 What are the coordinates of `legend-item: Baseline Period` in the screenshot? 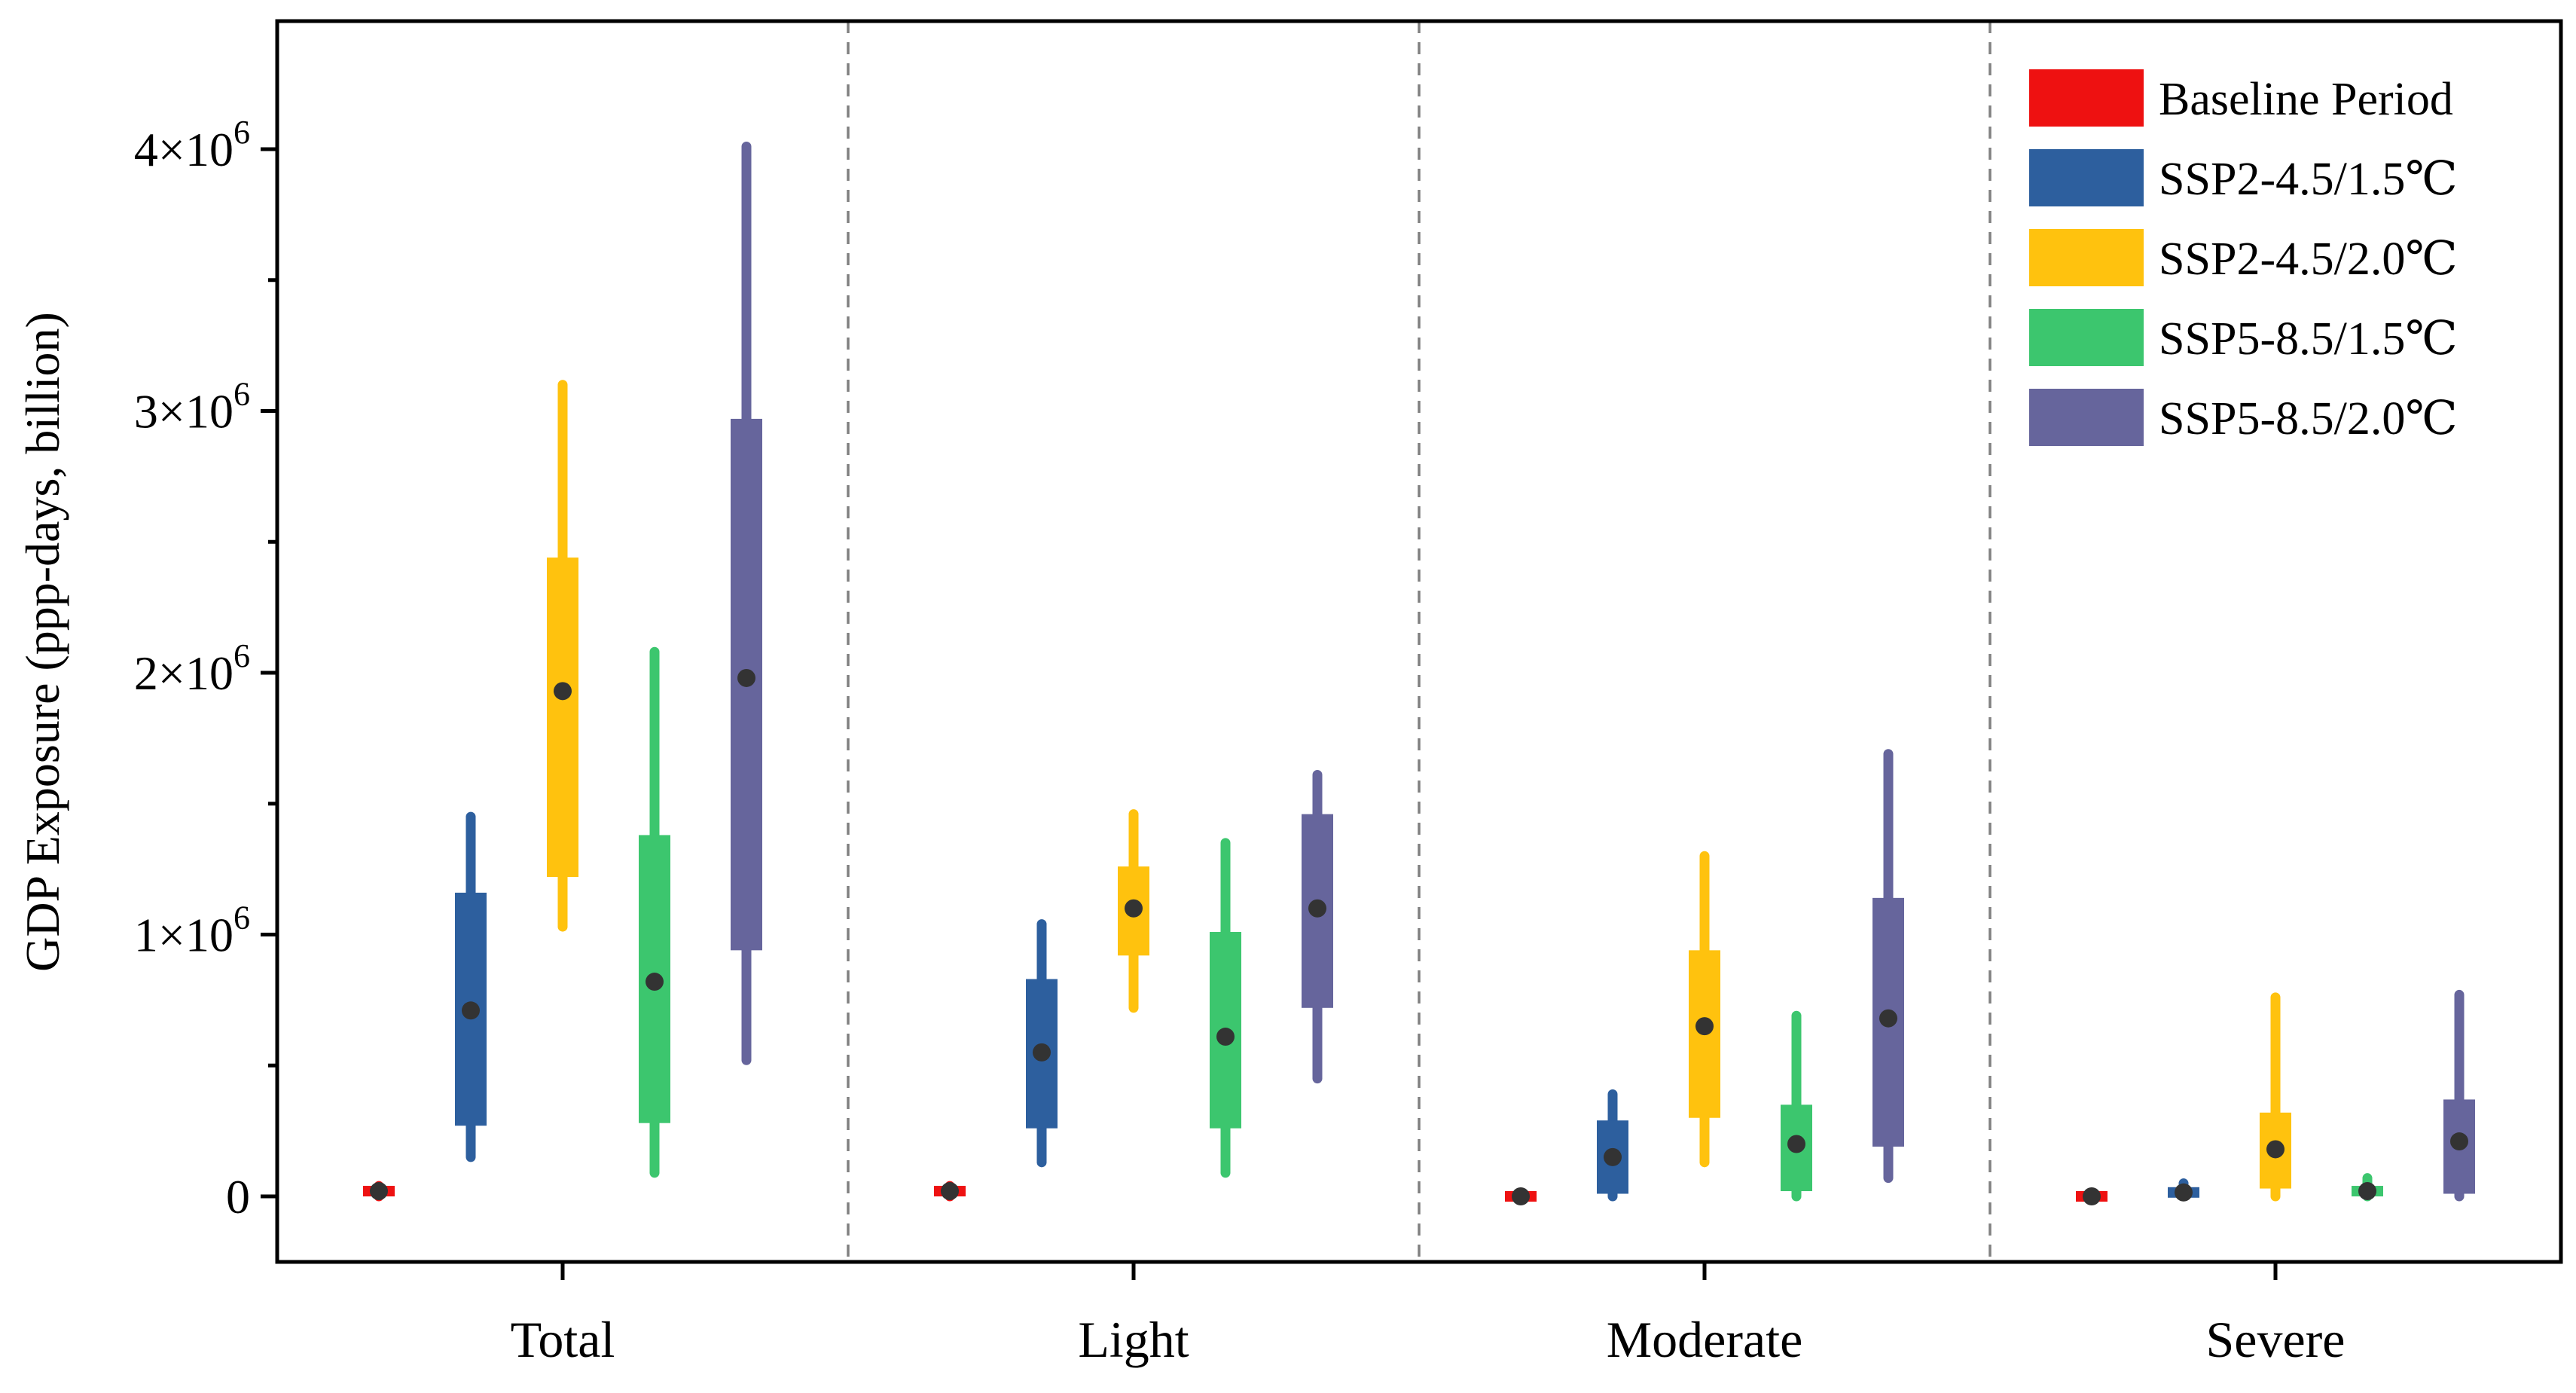 It's located at (2241, 98).